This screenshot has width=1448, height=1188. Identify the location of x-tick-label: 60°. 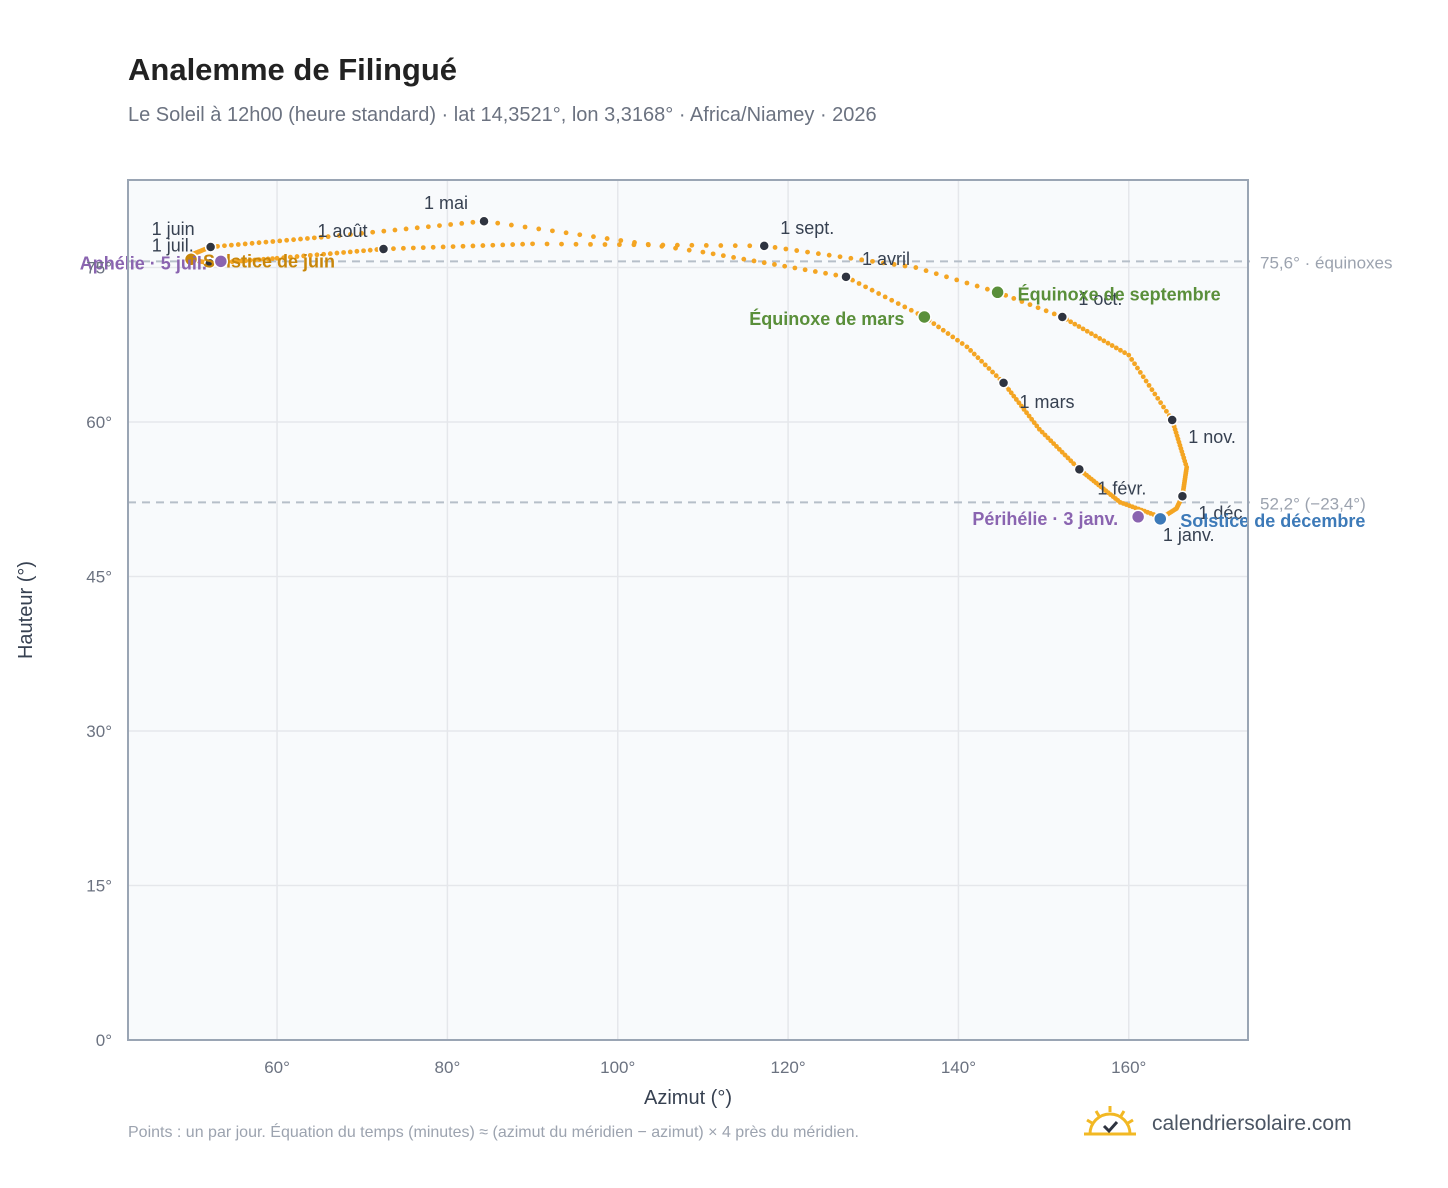
(277, 1067).